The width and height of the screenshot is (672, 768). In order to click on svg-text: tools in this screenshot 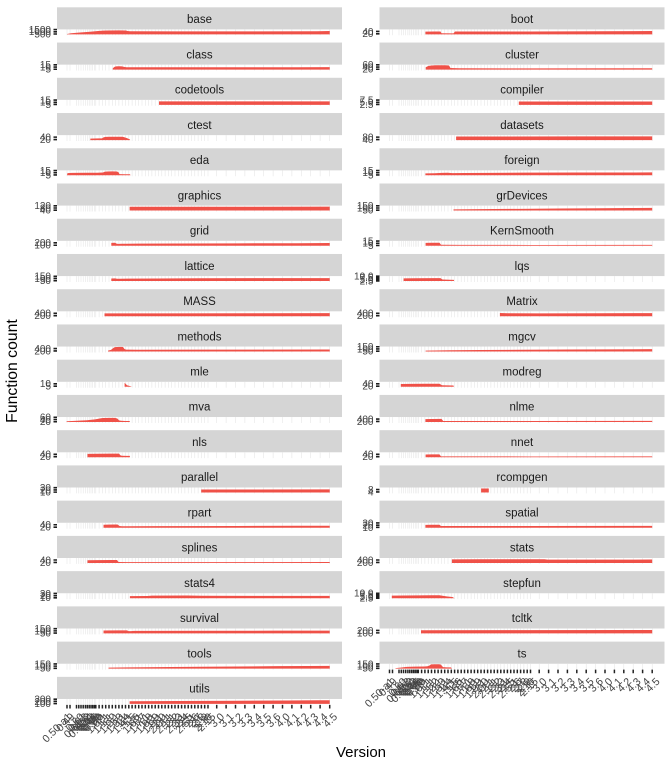, I will do `click(199, 654)`.